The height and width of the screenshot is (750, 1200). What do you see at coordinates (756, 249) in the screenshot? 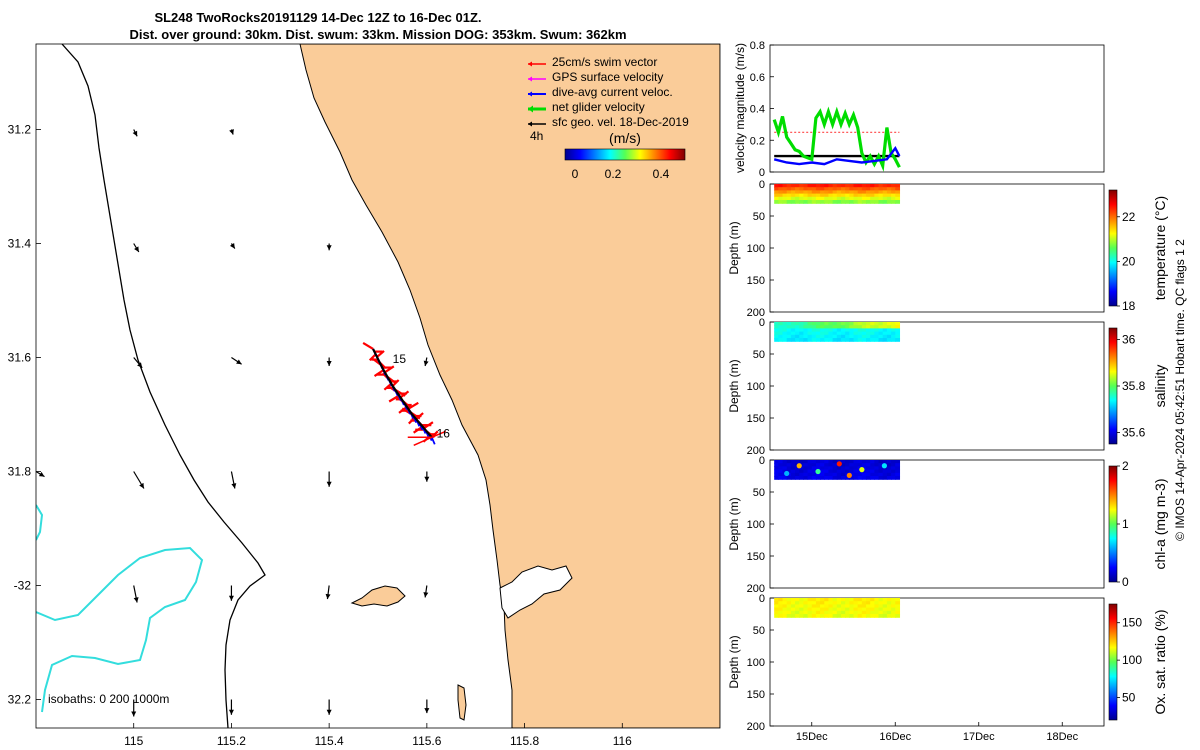
I see `profile-ytick-label: 100` at bounding box center [756, 249].